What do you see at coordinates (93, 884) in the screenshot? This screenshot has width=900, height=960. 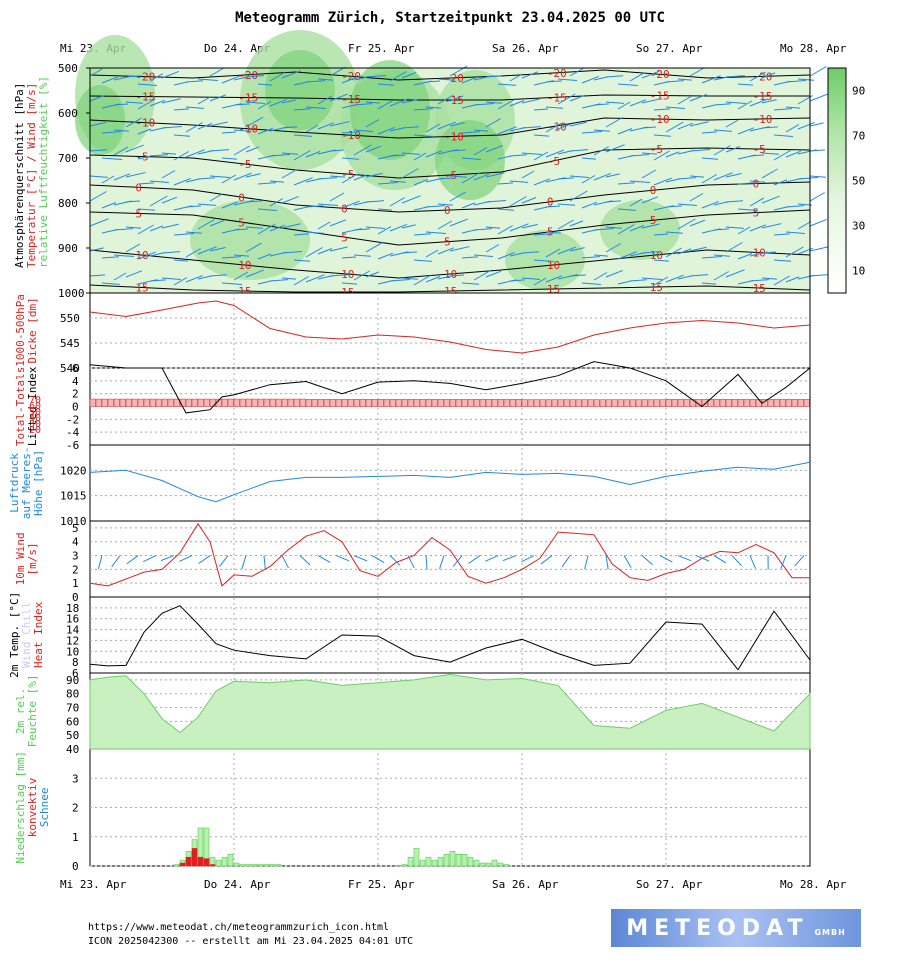 I see `day-label-bottom: Mi 23. Apr` at bounding box center [93, 884].